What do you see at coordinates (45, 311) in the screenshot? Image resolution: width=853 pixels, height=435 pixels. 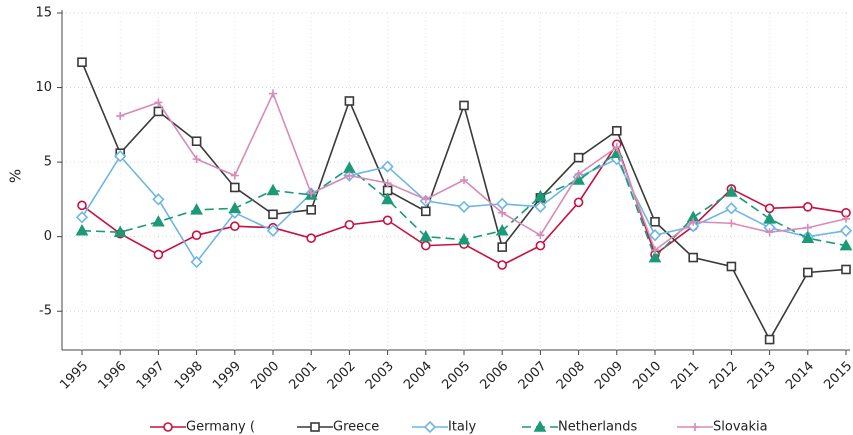 I see `y-tick-label: -5` at bounding box center [45, 311].